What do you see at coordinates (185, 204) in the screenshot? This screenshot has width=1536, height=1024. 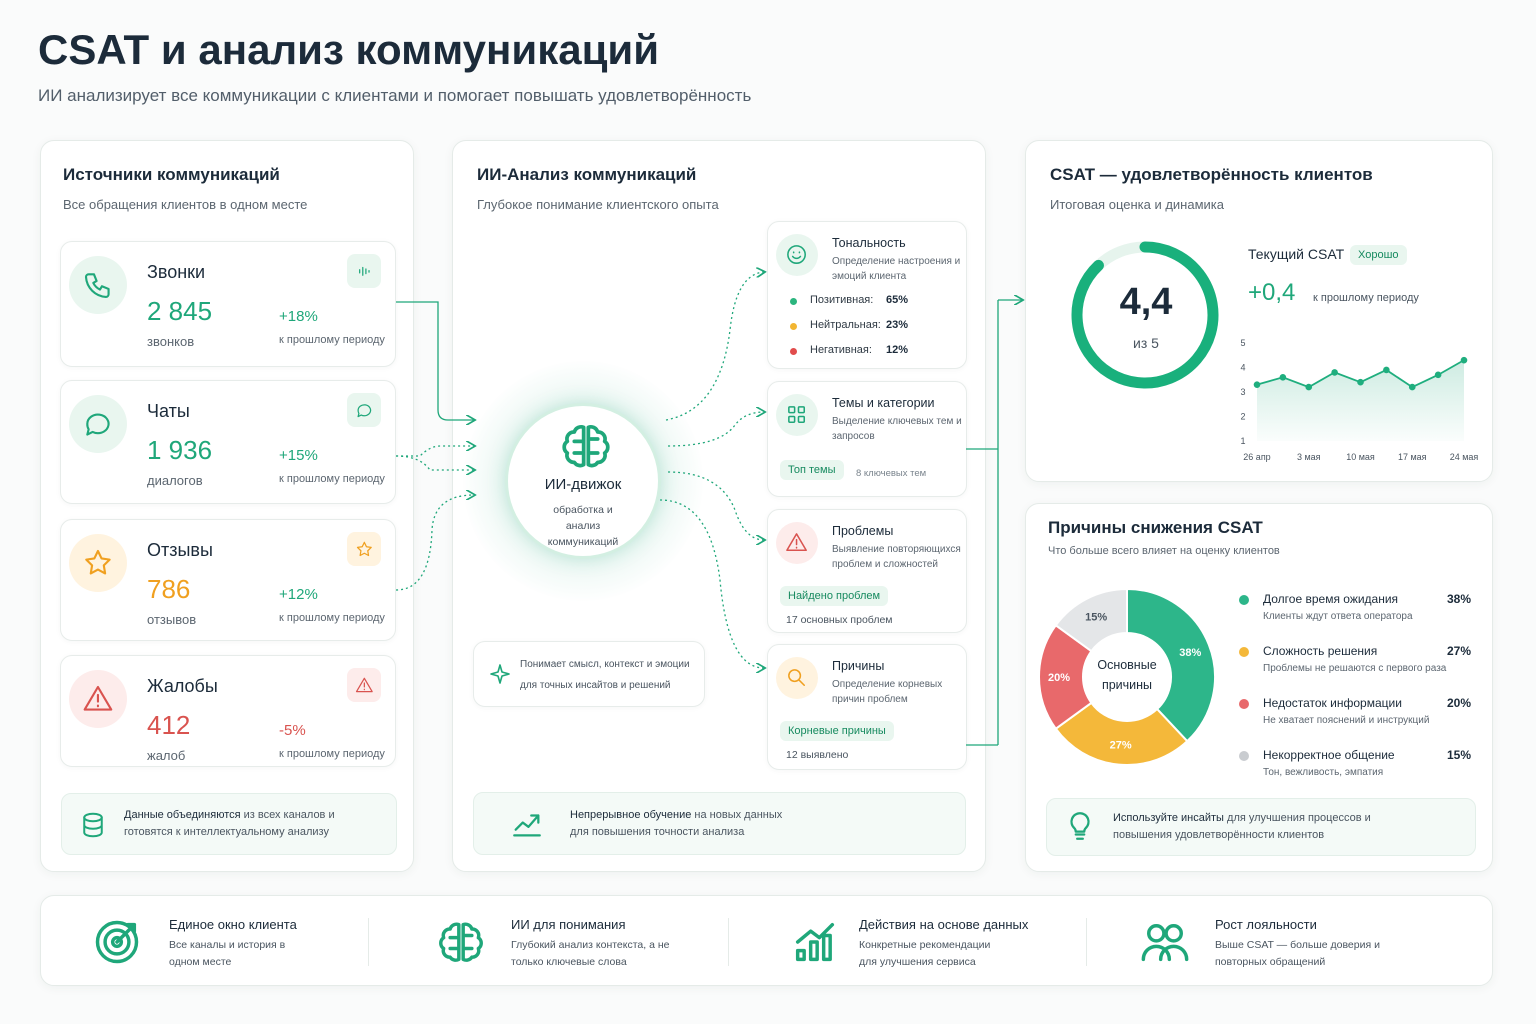 I see `panel-subtitle: Все обращения клиентов в одном месте` at bounding box center [185, 204].